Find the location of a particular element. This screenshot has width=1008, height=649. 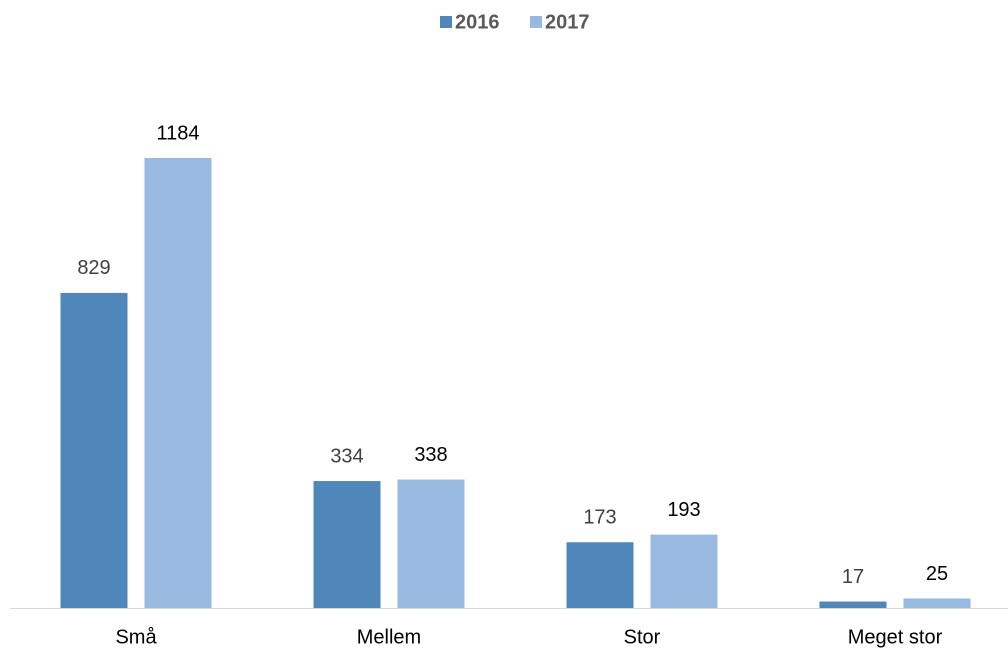

legend: 2016 2017 is located at coordinates (515, 22).